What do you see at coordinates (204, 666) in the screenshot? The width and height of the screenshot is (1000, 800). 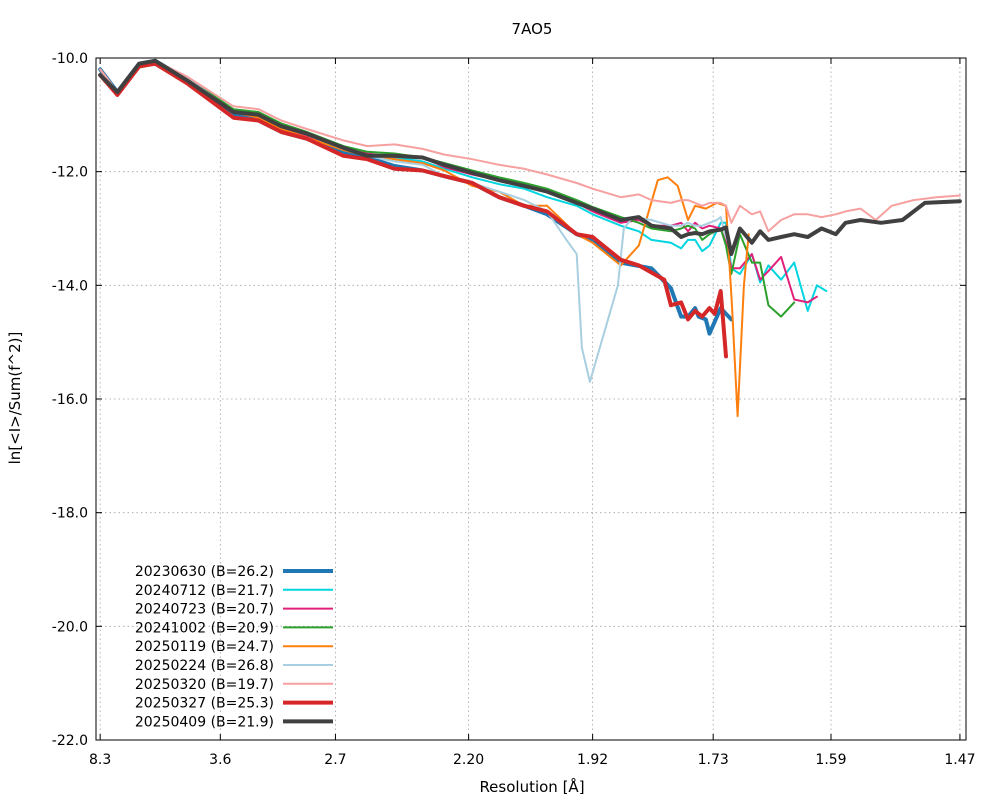 I see `legend-entry-label: 20250224 (B=26.8)` at bounding box center [204, 666].